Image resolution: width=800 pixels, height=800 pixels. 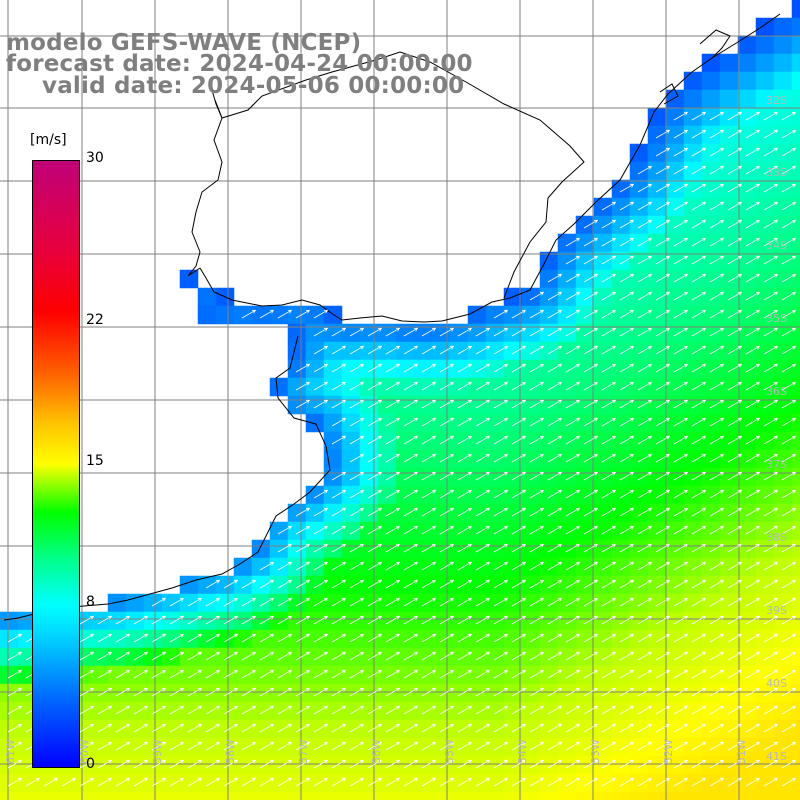 What do you see at coordinates (90, 764) in the screenshot?
I see `legend-tick-label: 0` at bounding box center [90, 764].